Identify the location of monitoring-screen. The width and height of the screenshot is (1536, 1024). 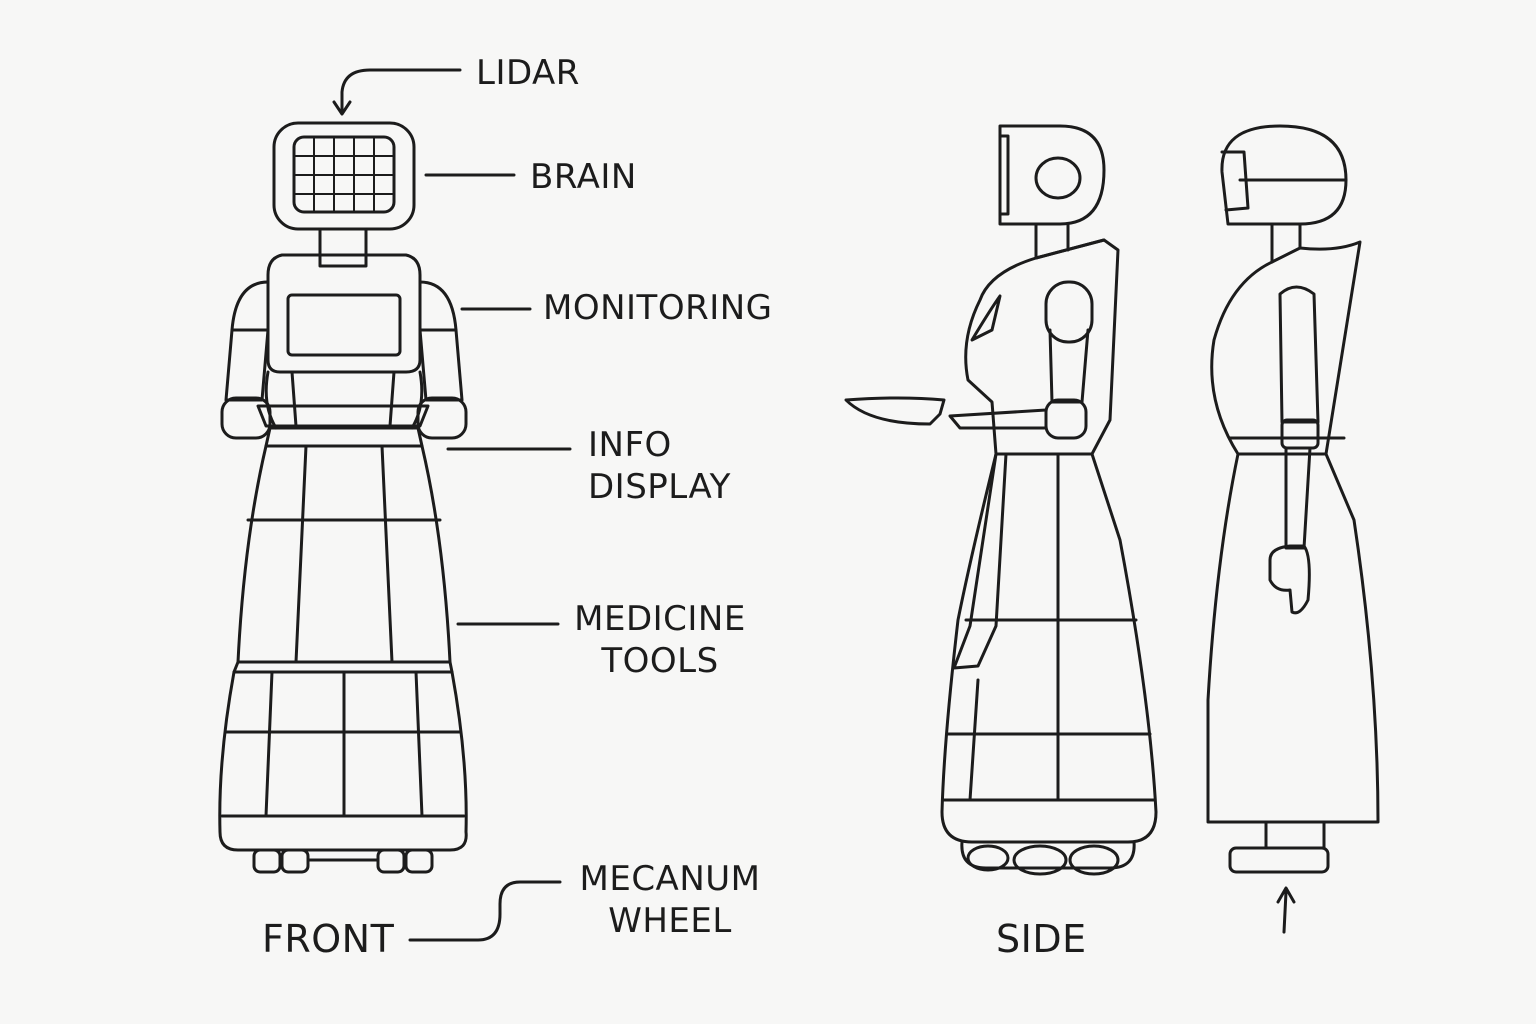
(344, 325).